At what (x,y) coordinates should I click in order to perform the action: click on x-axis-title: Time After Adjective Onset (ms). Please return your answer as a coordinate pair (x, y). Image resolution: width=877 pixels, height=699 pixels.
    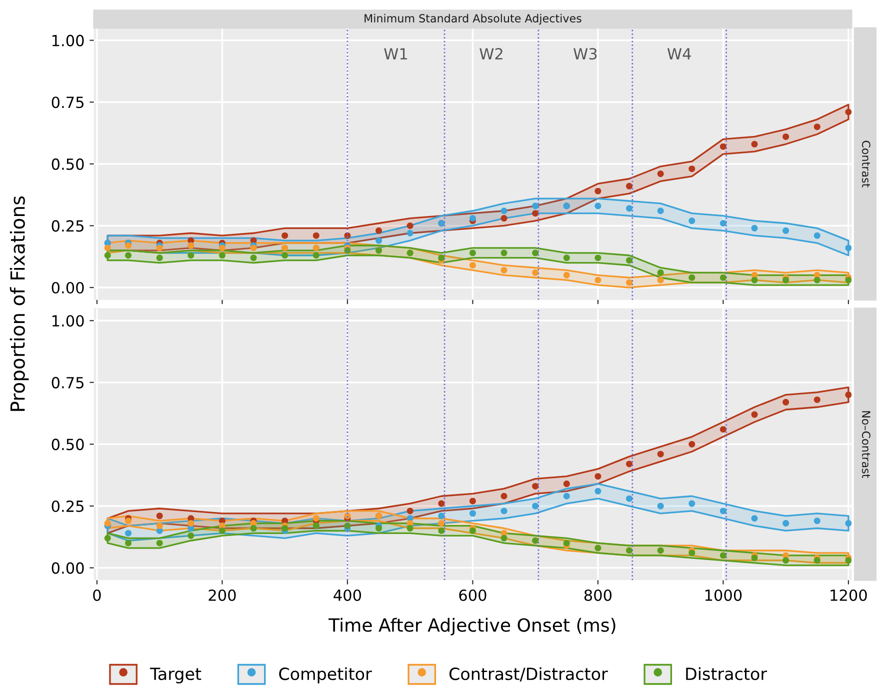
    Looking at the image, I should click on (472, 627).